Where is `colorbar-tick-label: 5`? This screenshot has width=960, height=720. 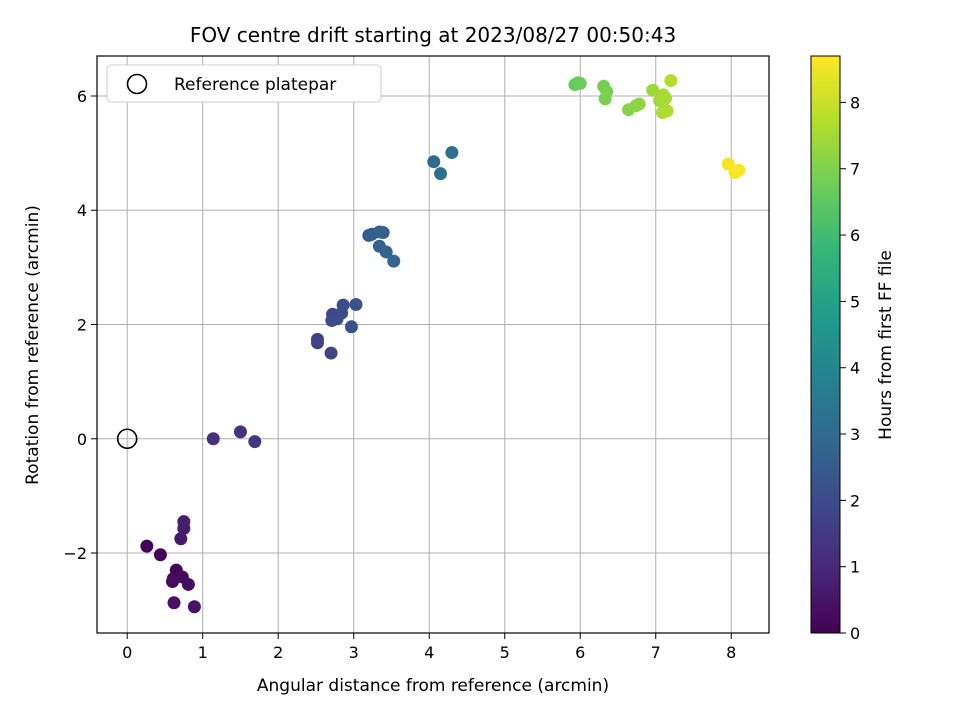
colorbar-tick-label: 5 is located at coordinates (855, 301).